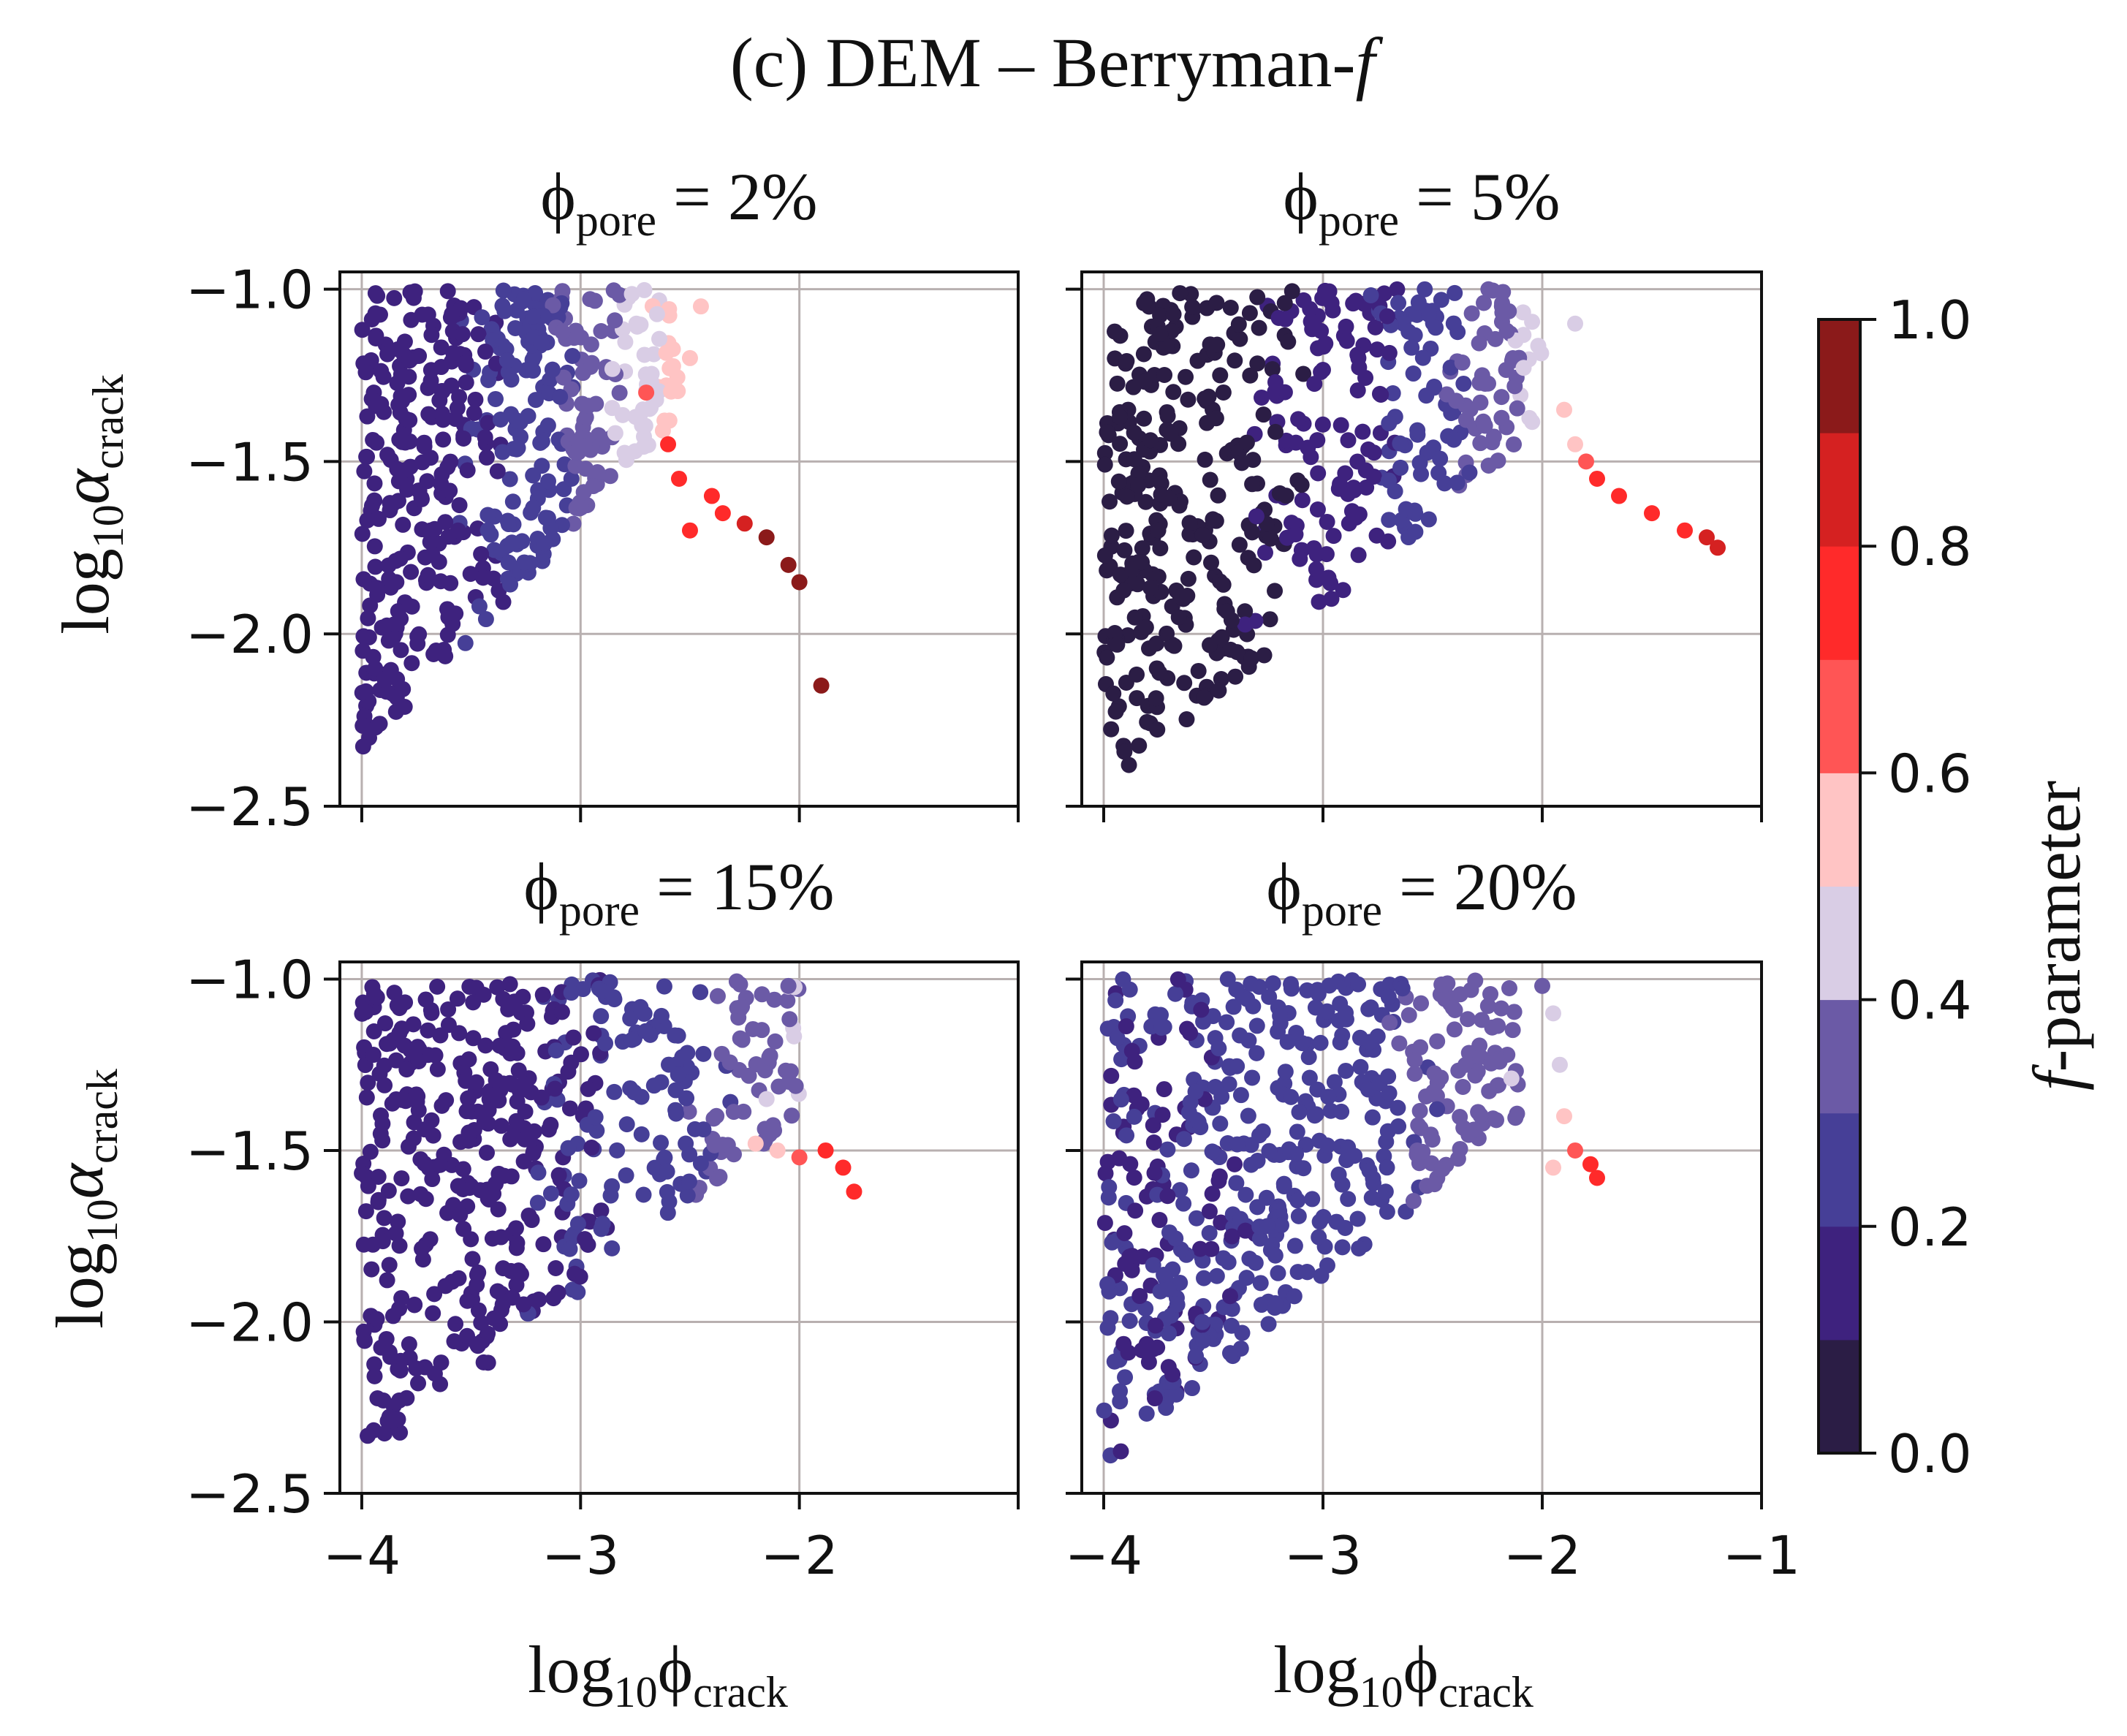  What do you see at coordinates (1403, 1674) in the screenshot?
I see `x-axis-label-right: log10ϕcrack` at bounding box center [1403, 1674].